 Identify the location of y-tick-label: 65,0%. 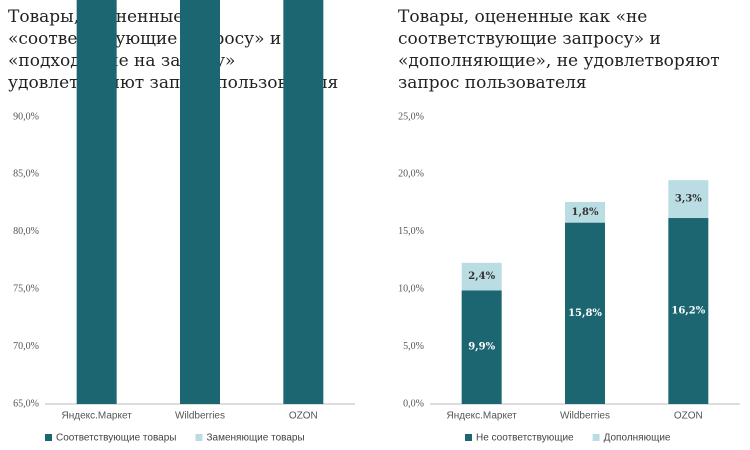
(26, 403).